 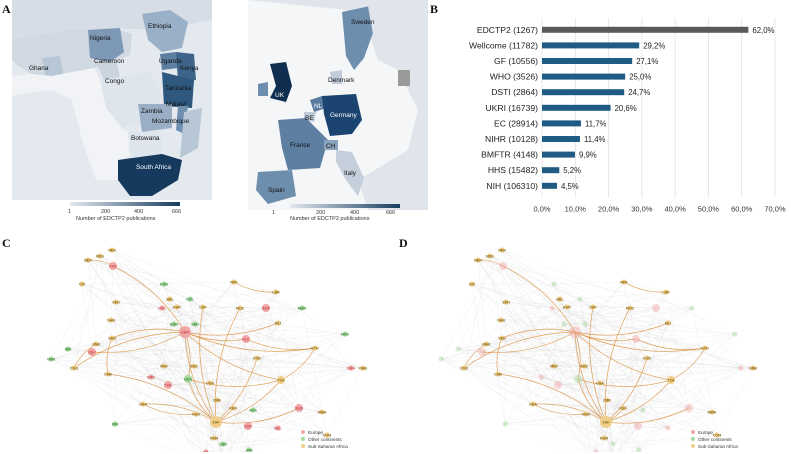 What do you see at coordinates (464, 369) in the screenshot?
I see `network-node-label: COG` at bounding box center [464, 369].